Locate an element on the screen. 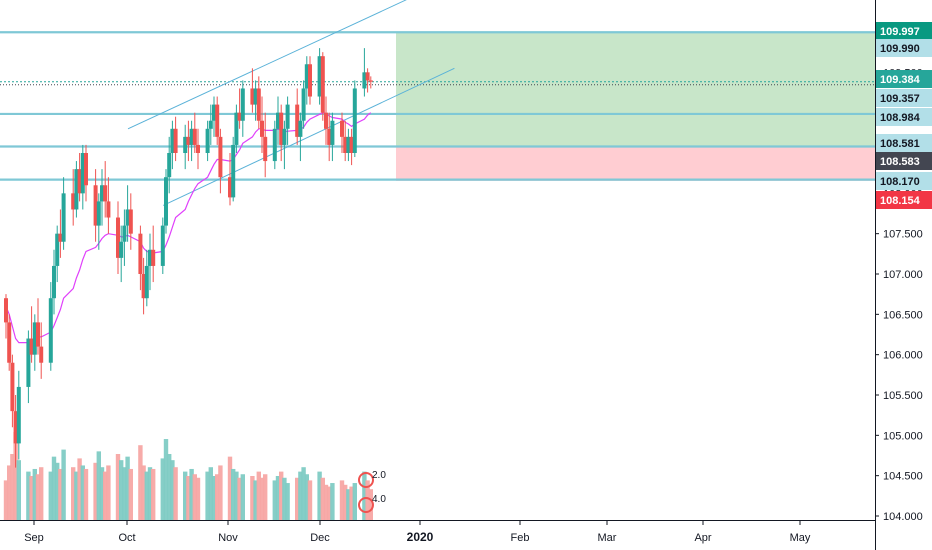  position-tool-zones is located at coordinates (635, 106).